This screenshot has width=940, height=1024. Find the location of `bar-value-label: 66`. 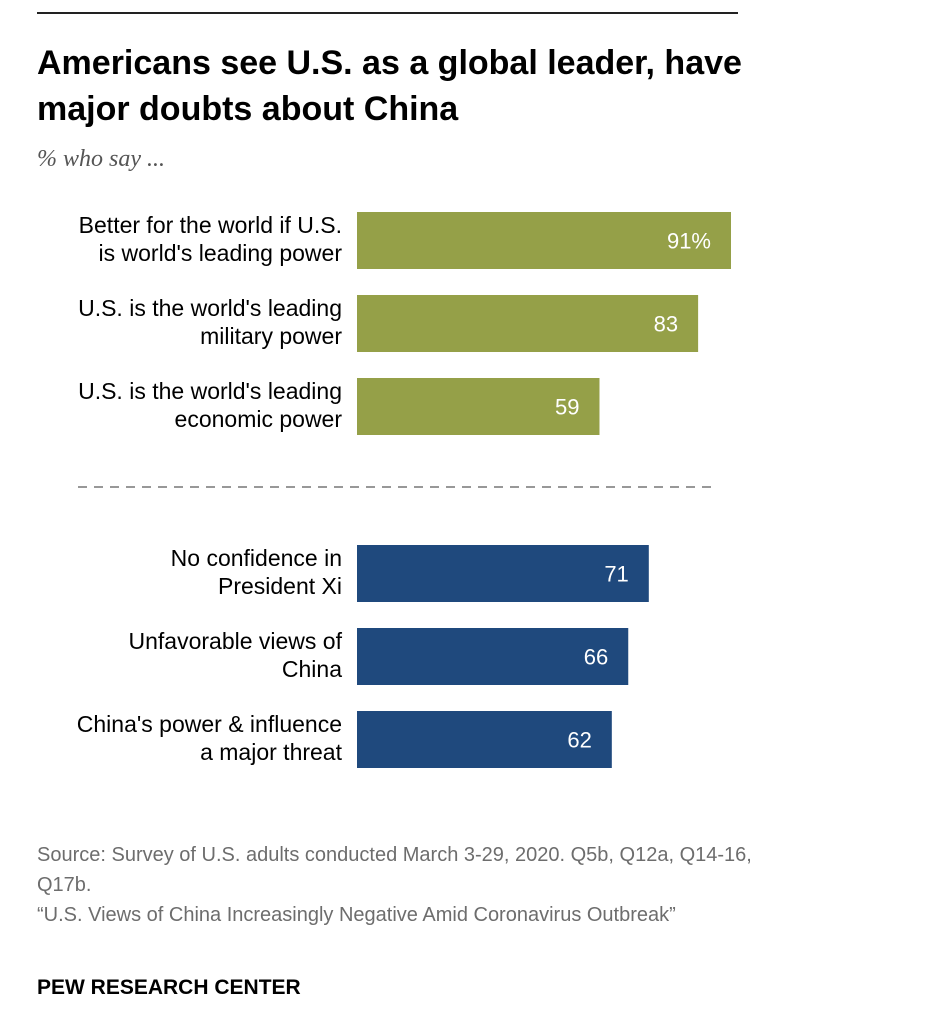

bar-value-label: 66 is located at coordinates (596, 657).